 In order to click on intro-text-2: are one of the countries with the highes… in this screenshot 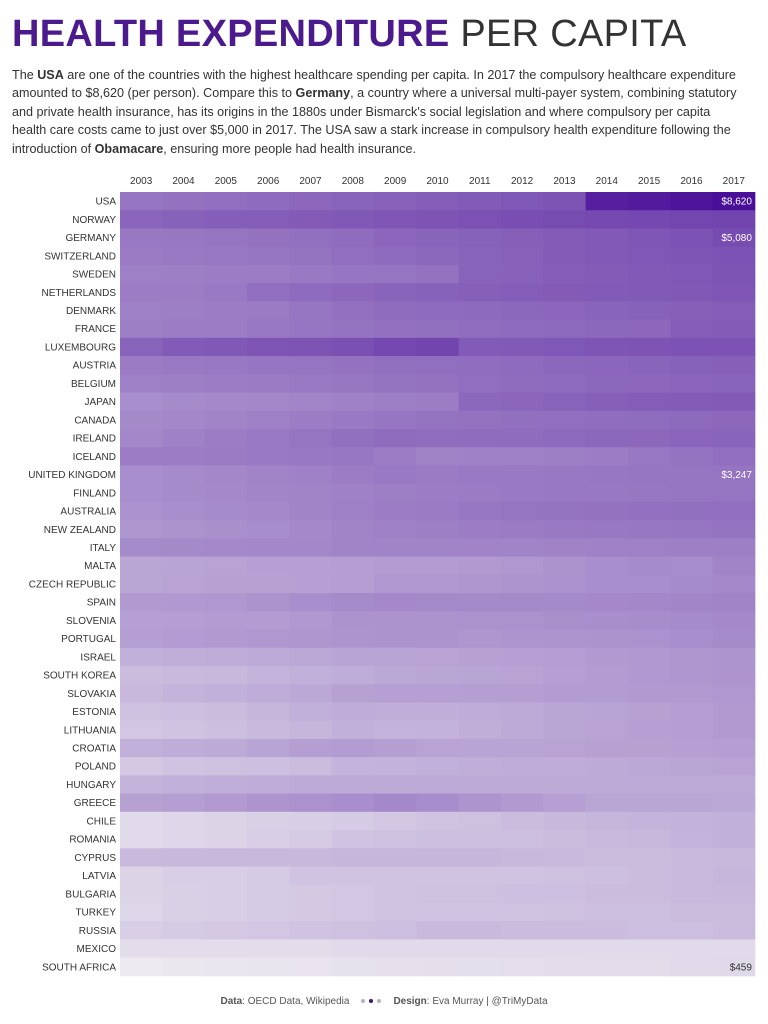, I will do `click(374, 84)`.